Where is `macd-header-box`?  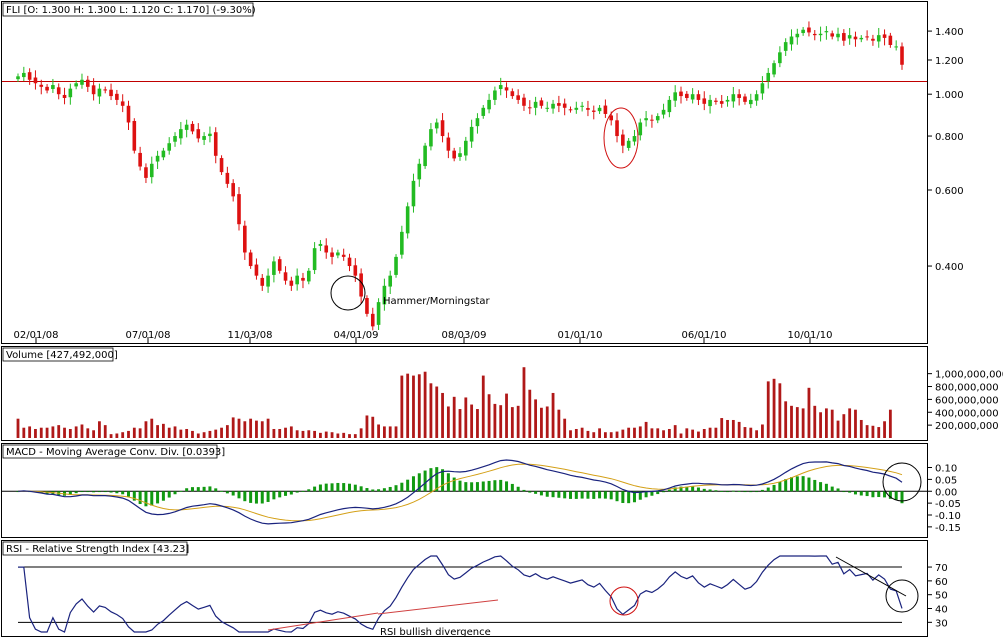 macd-header-box is located at coordinates (110, 451).